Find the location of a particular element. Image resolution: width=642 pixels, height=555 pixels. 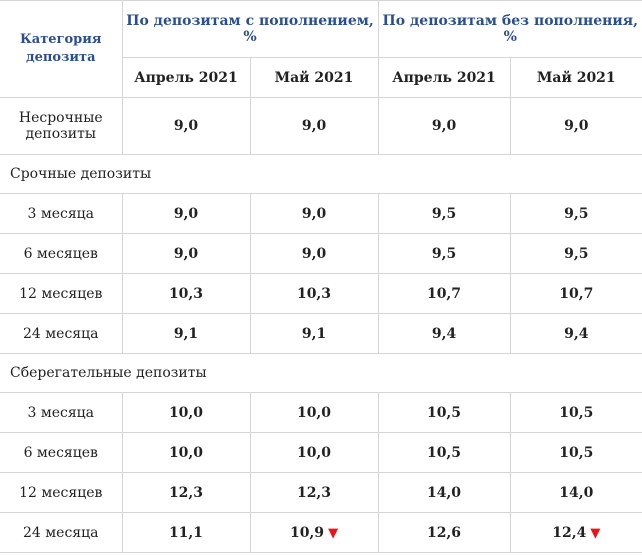

table-row: 24 месяца 11,1 10,9 ▼ 12,6 12,4 ▼ is located at coordinates (321, 532).